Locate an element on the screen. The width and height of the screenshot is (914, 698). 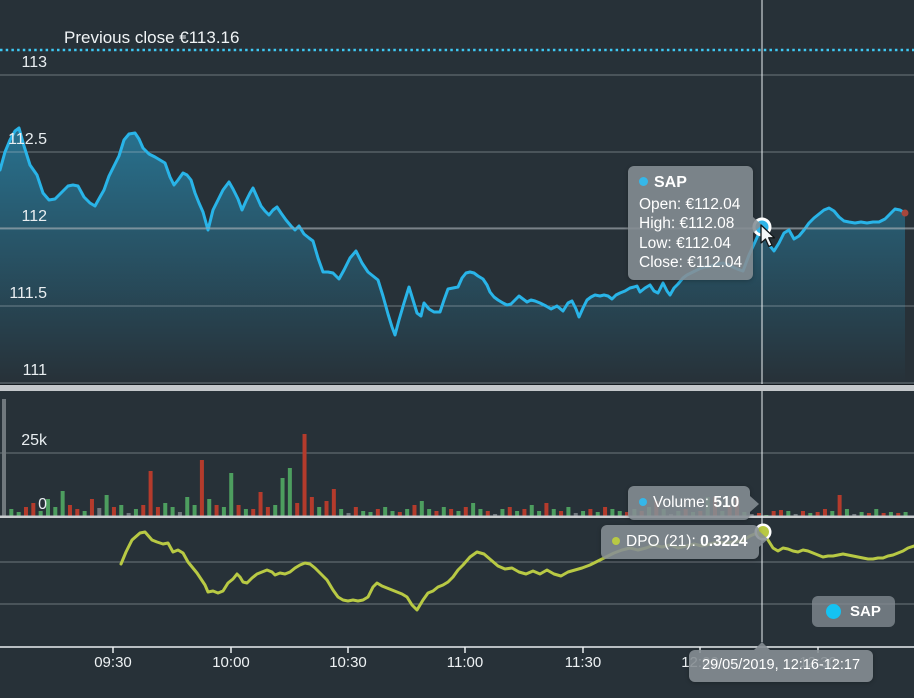
tooltip-low-row: Low: €112.04 is located at coordinates (685, 243).